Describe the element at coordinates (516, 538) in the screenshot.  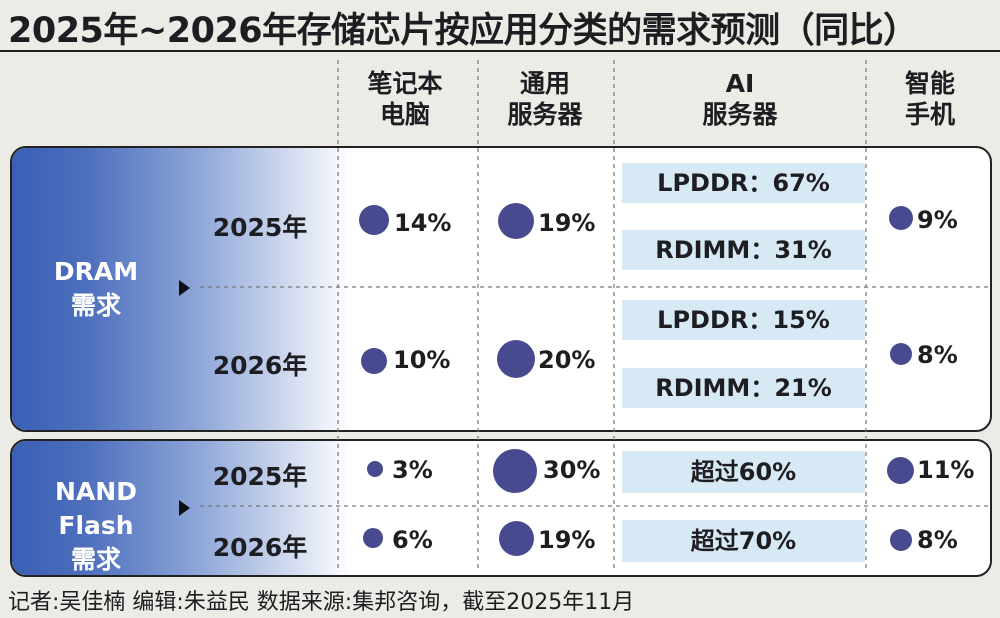
I see `nand-2026-server-dot` at that location.